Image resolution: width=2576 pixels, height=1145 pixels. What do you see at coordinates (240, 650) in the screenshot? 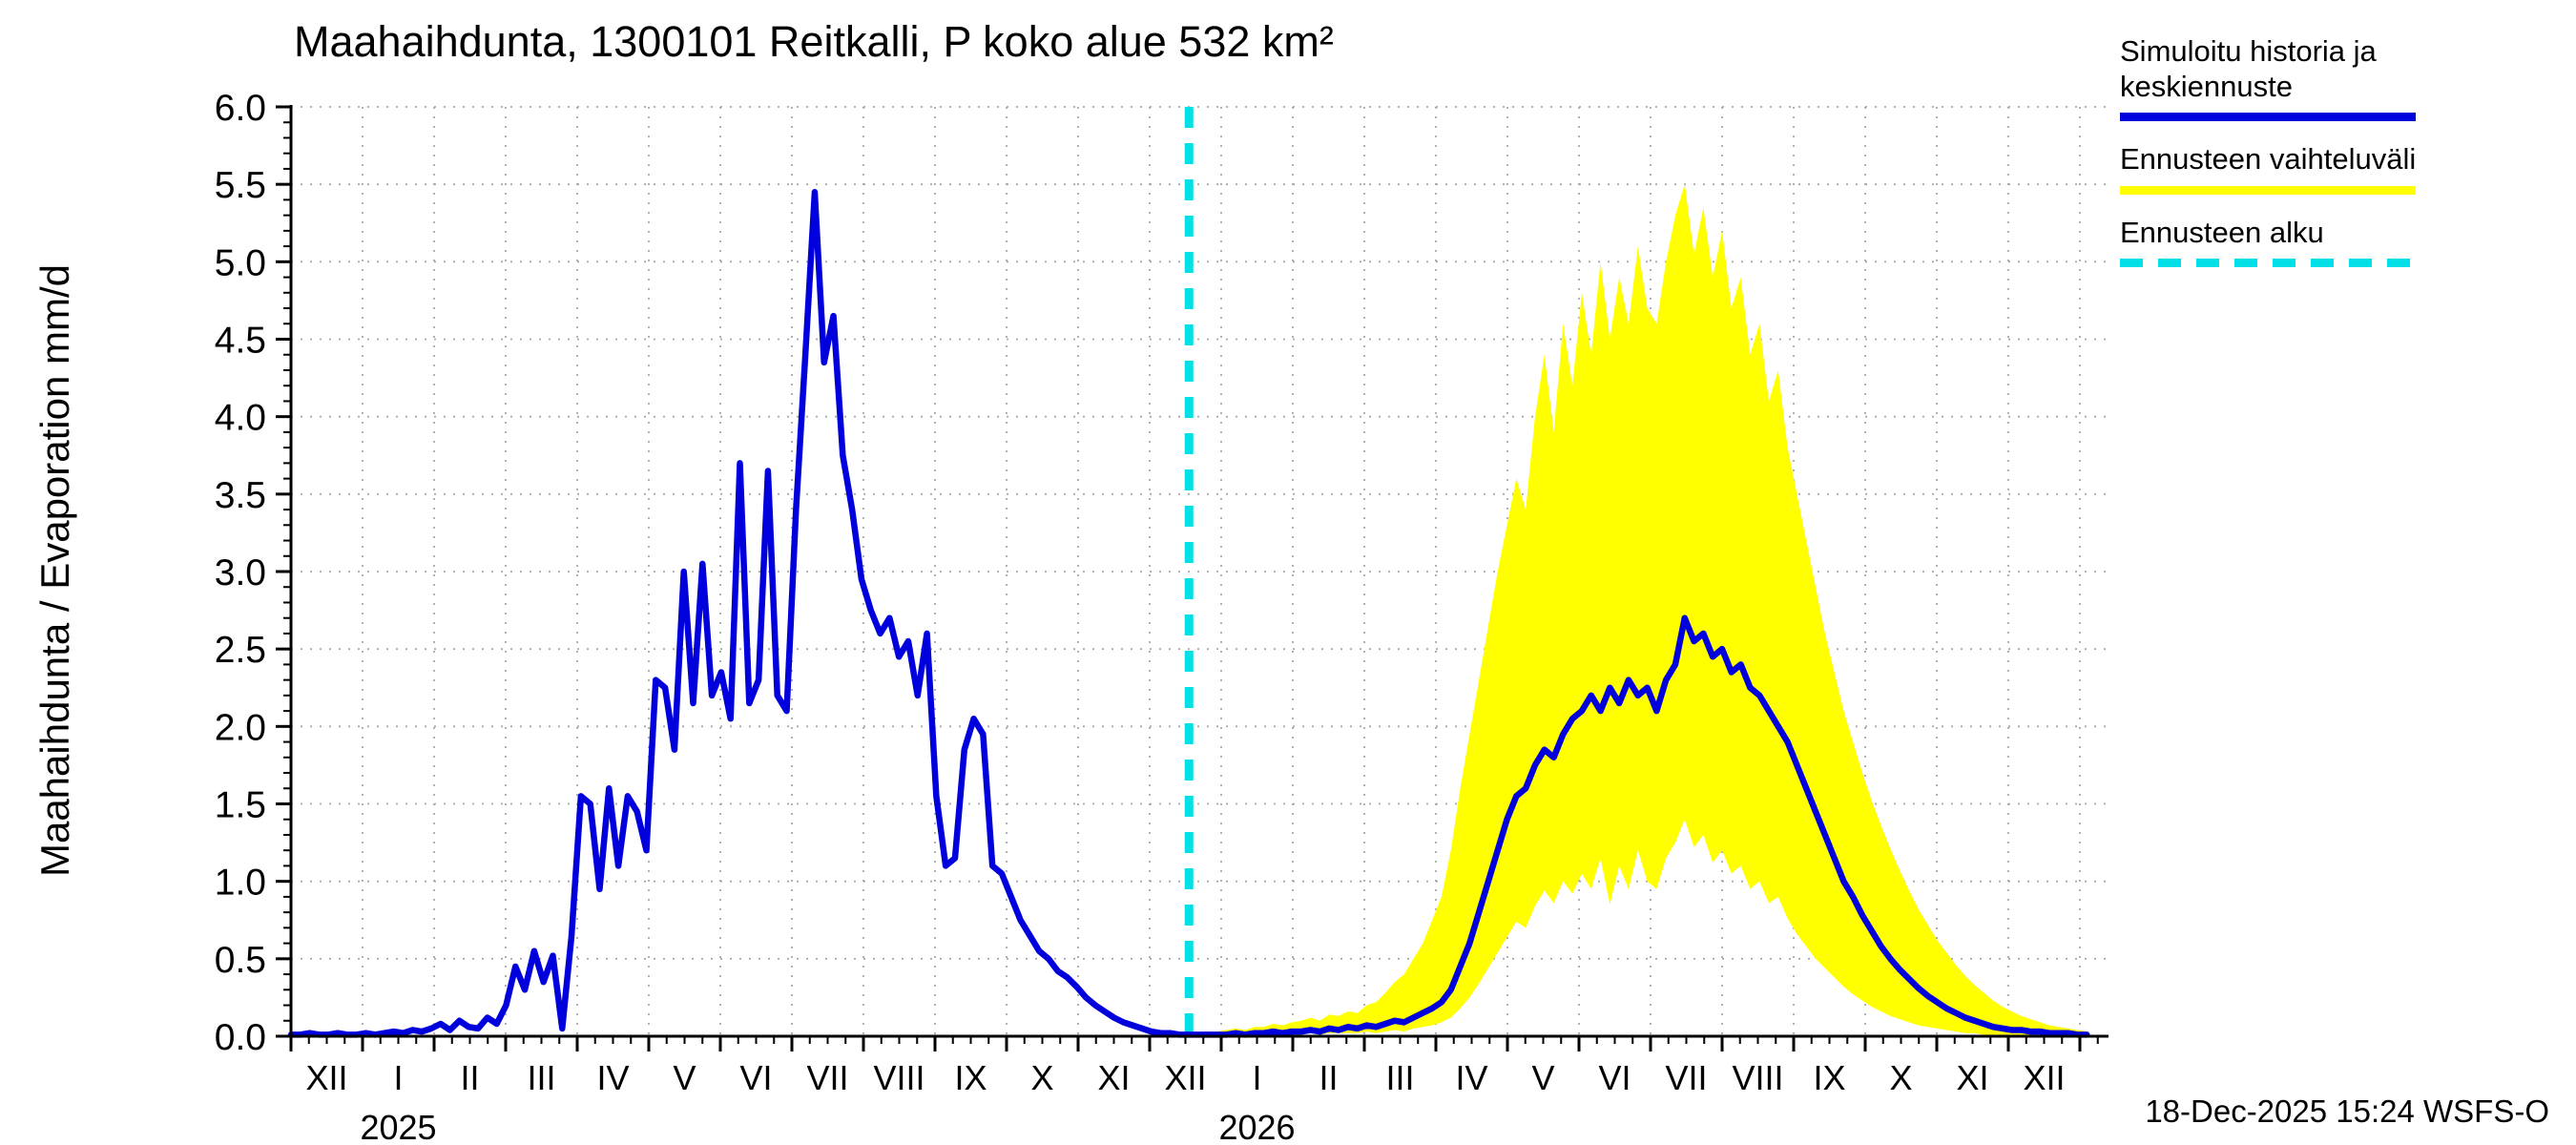
I see `y-tick-label: 2.5` at bounding box center [240, 650].